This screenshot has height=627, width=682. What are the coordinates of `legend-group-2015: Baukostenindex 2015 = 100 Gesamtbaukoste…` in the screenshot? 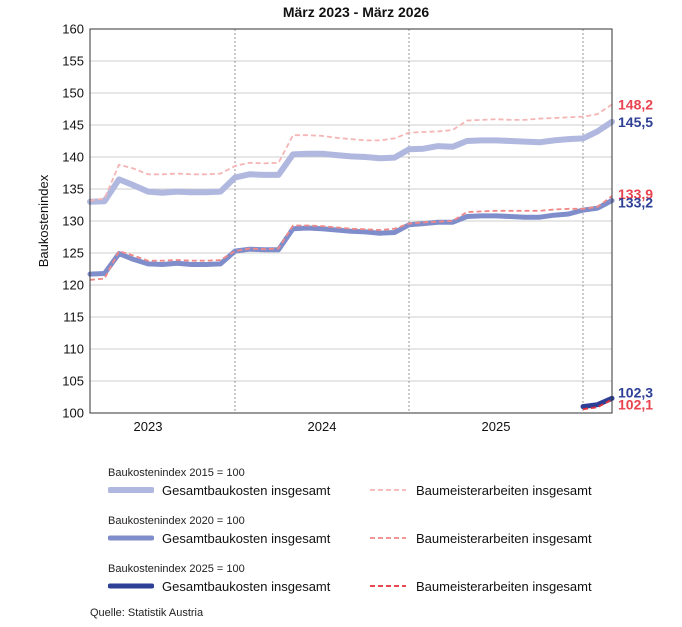 It's located at (368, 487).